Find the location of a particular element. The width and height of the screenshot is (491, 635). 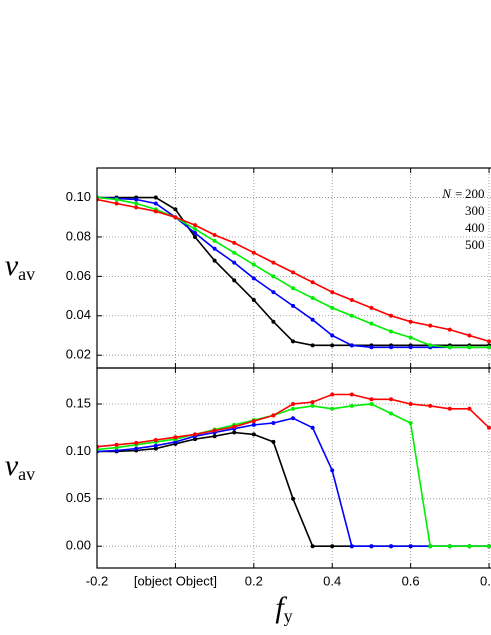

y-axis-sub: av is located at coordinates (26, 474).